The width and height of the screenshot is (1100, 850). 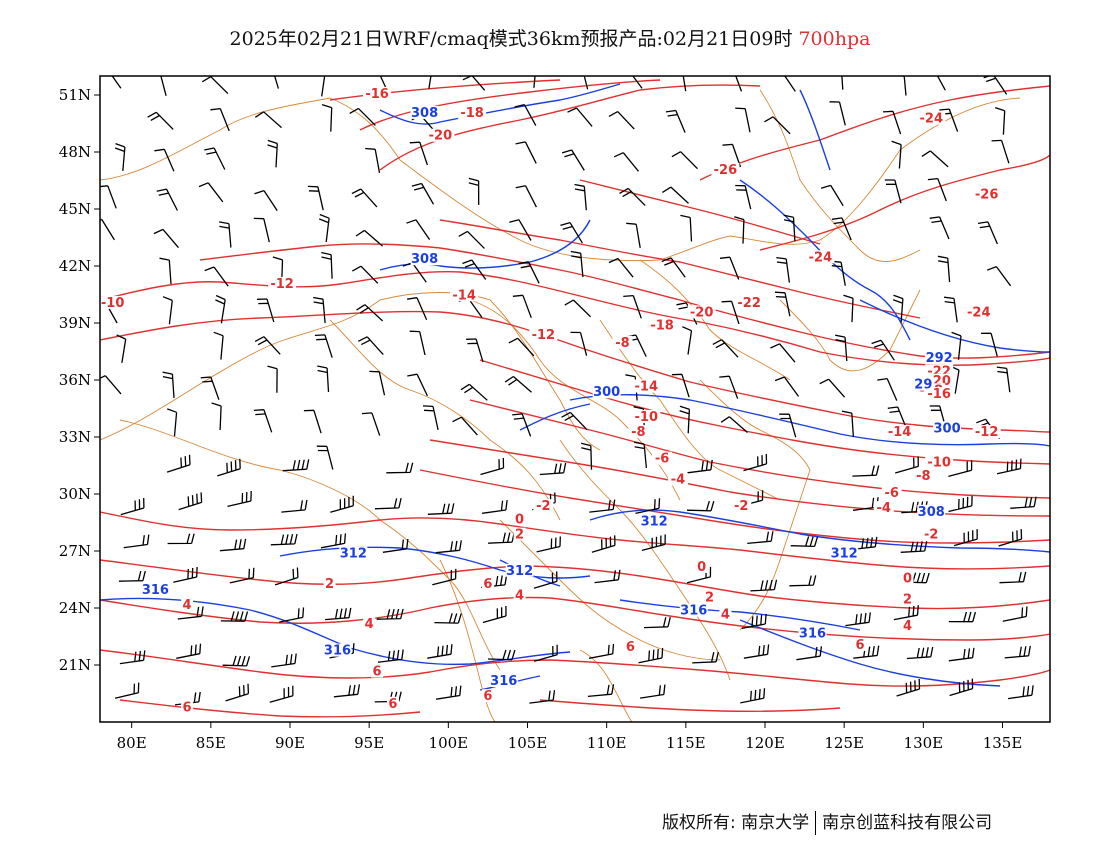 I want to click on temperature-label: -4, so click(x=884, y=508).